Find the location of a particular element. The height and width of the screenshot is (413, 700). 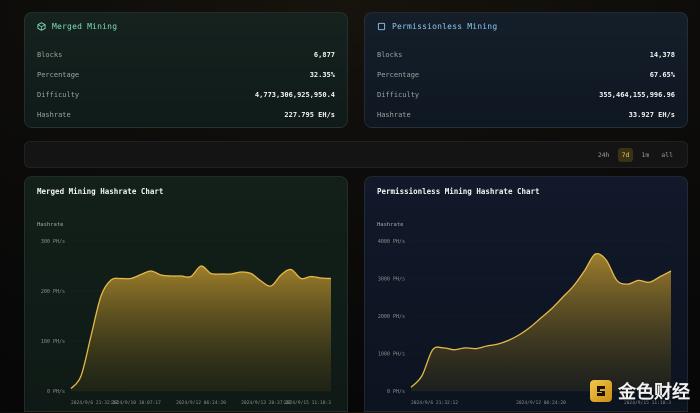

merged-mining-header: Merged Mining is located at coordinates (77, 26).